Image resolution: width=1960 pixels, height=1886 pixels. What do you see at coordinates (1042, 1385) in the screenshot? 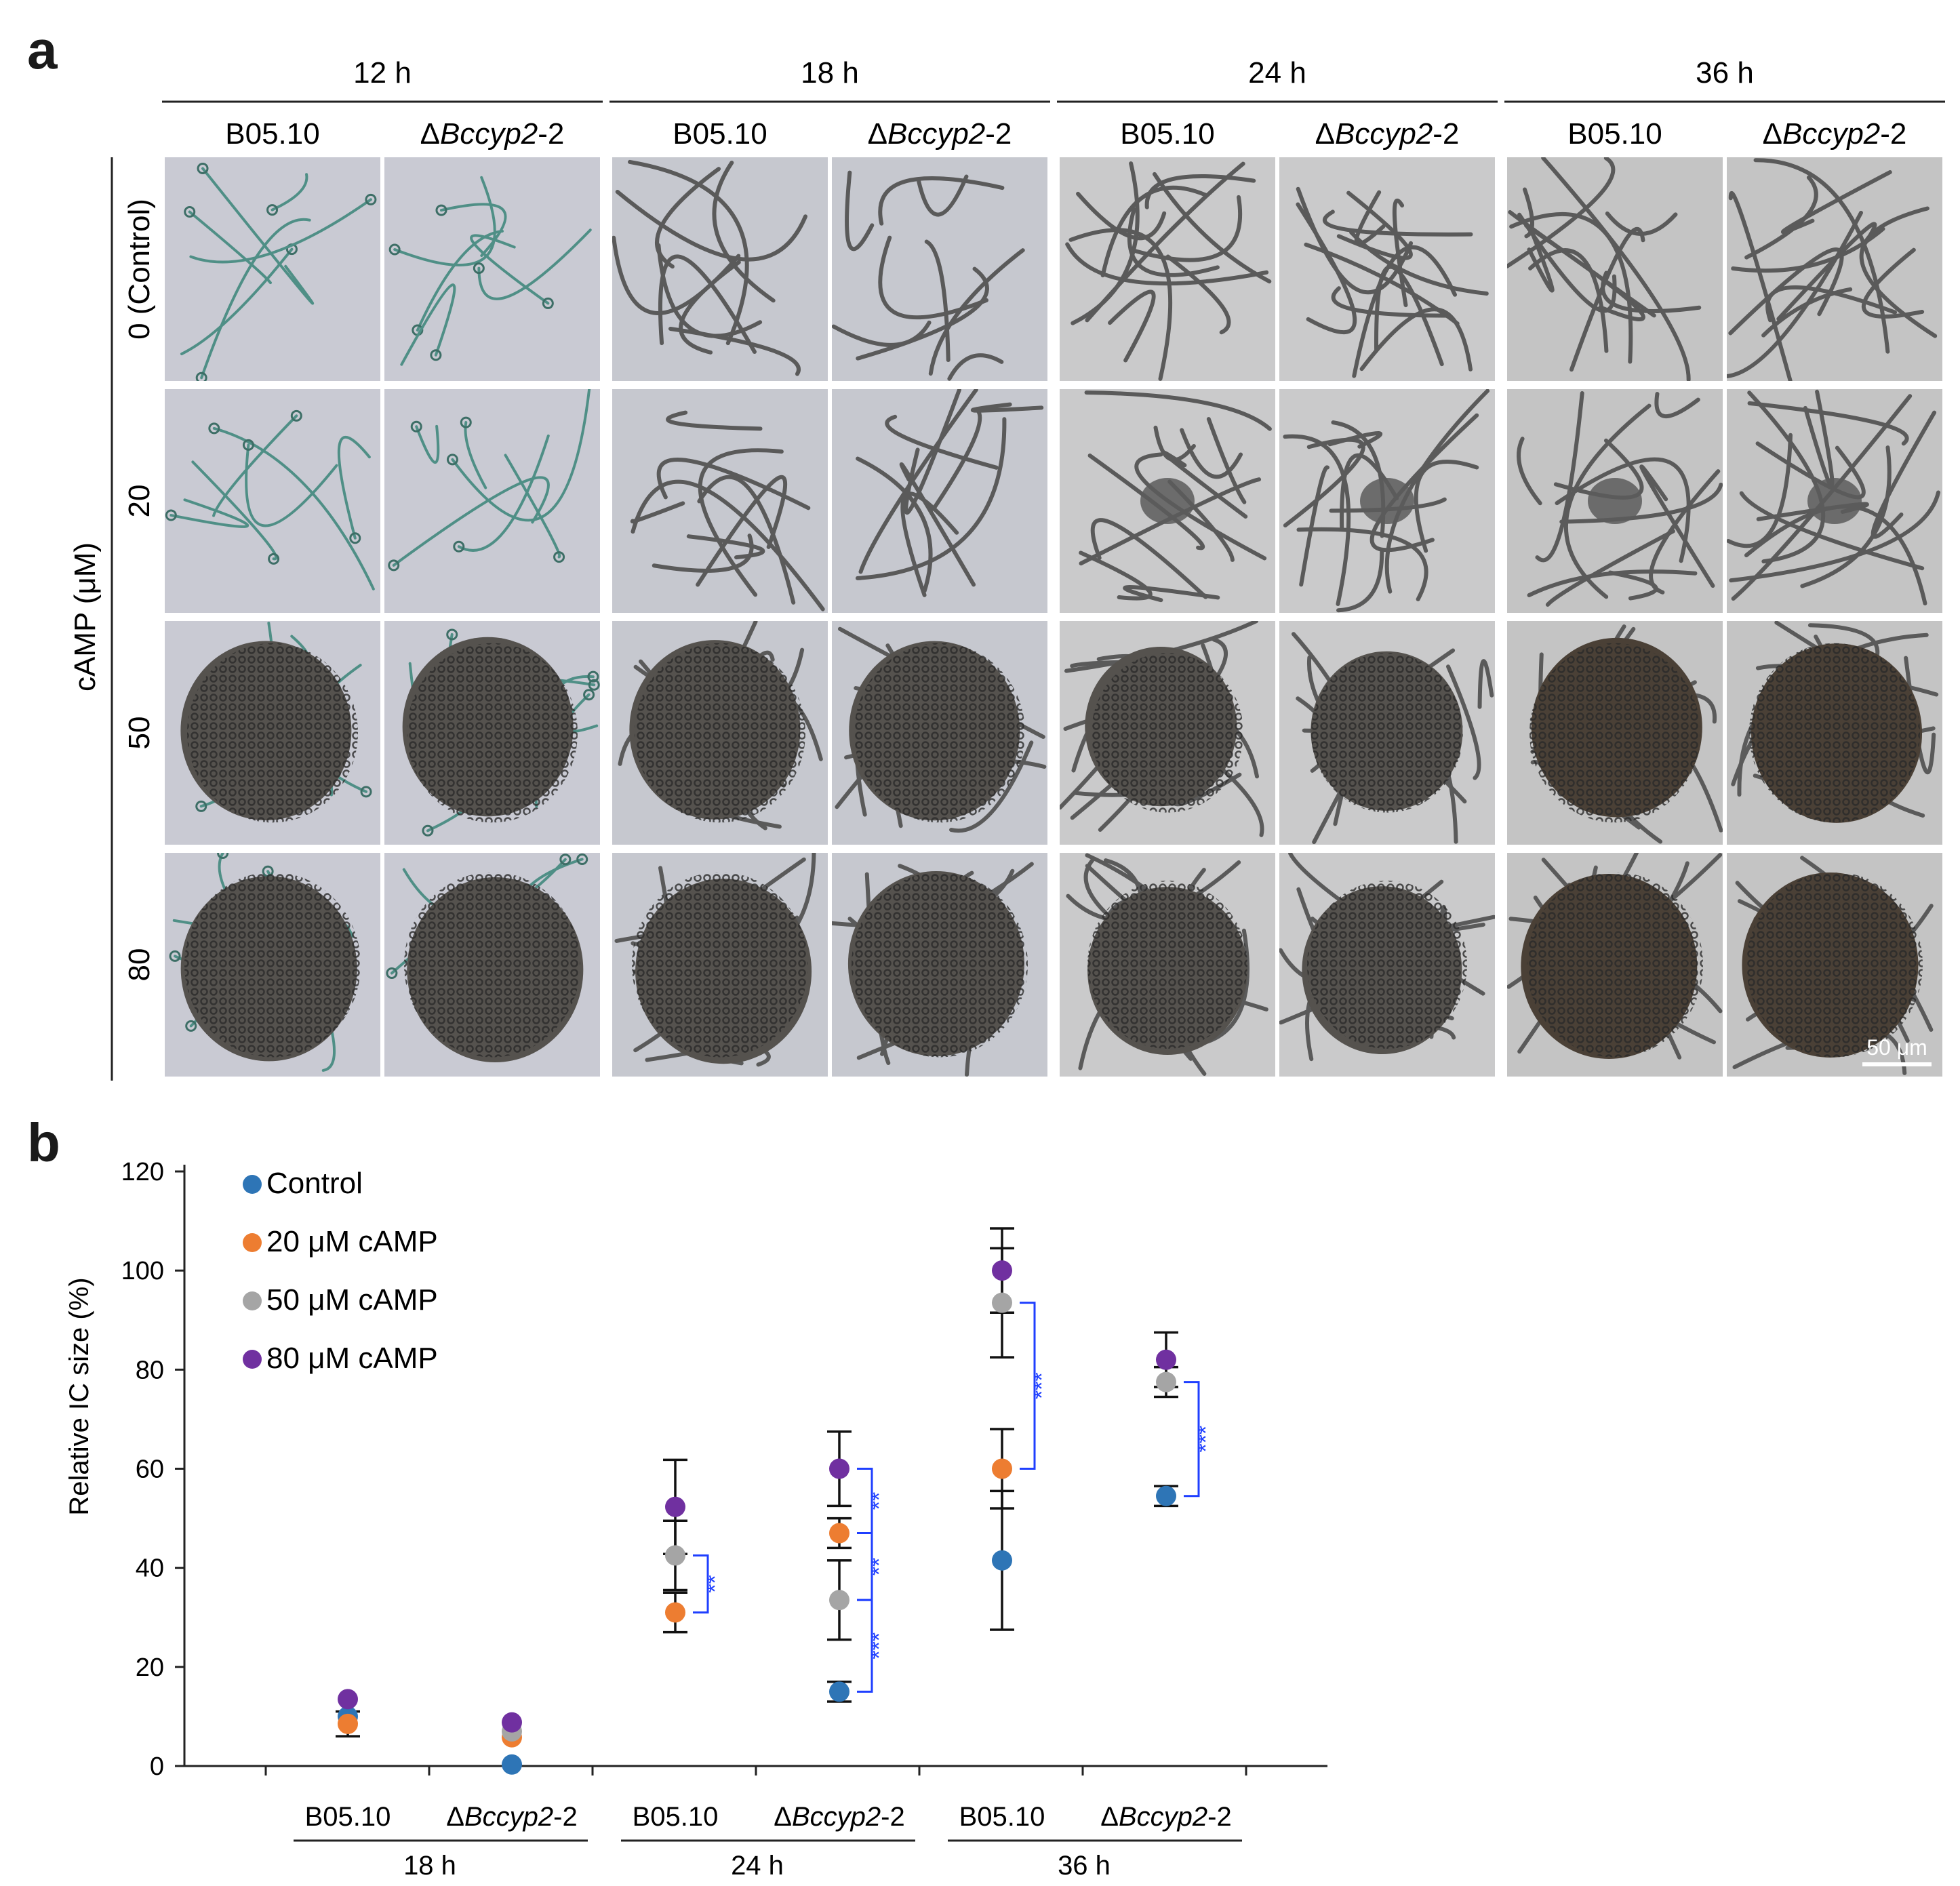
I see `significance-label: ***` at bounding box center [1042, 1385].